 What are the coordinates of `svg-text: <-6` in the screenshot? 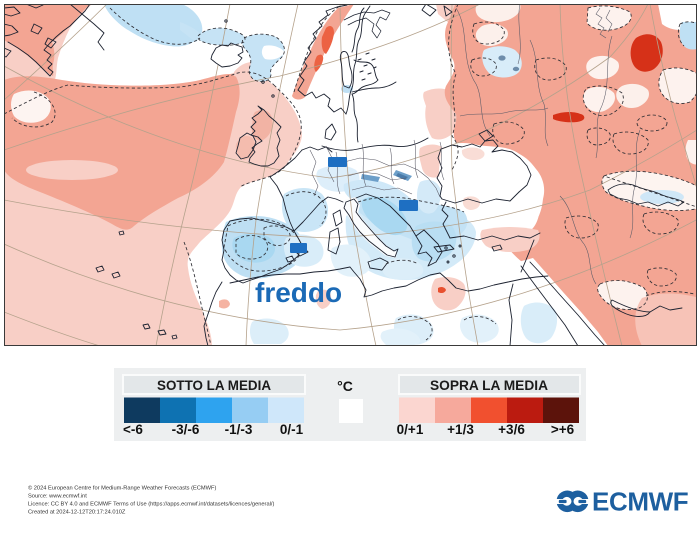 It's located at (133, 429).